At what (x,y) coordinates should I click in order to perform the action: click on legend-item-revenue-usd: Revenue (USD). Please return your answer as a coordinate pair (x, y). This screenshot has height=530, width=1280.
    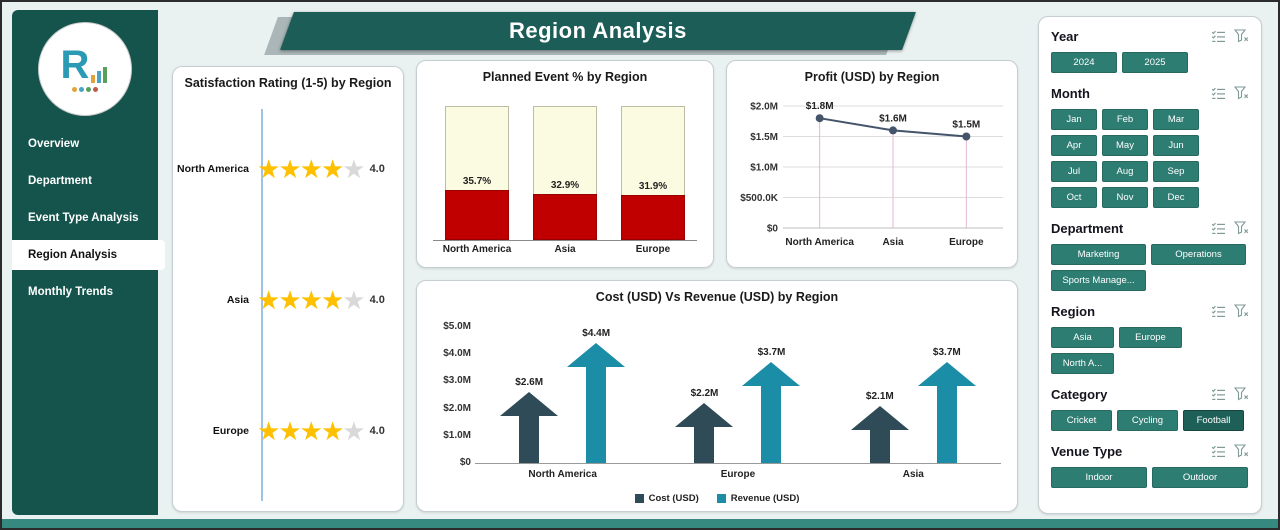
    Looking at the image, I should click on (757, 498).